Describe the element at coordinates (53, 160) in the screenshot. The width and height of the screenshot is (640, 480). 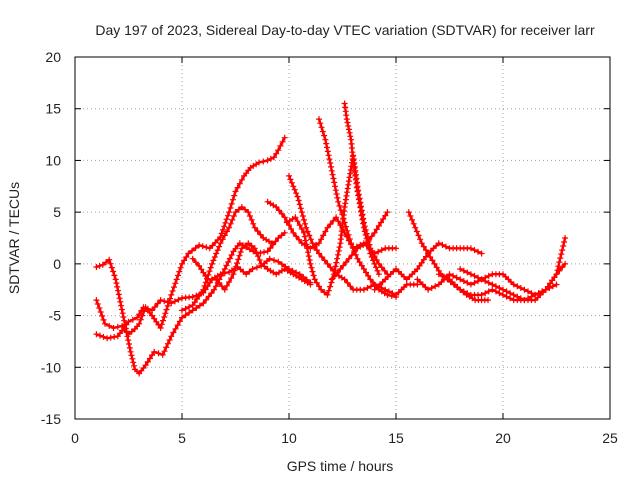
I see `y-tick-label: 10` at that location.